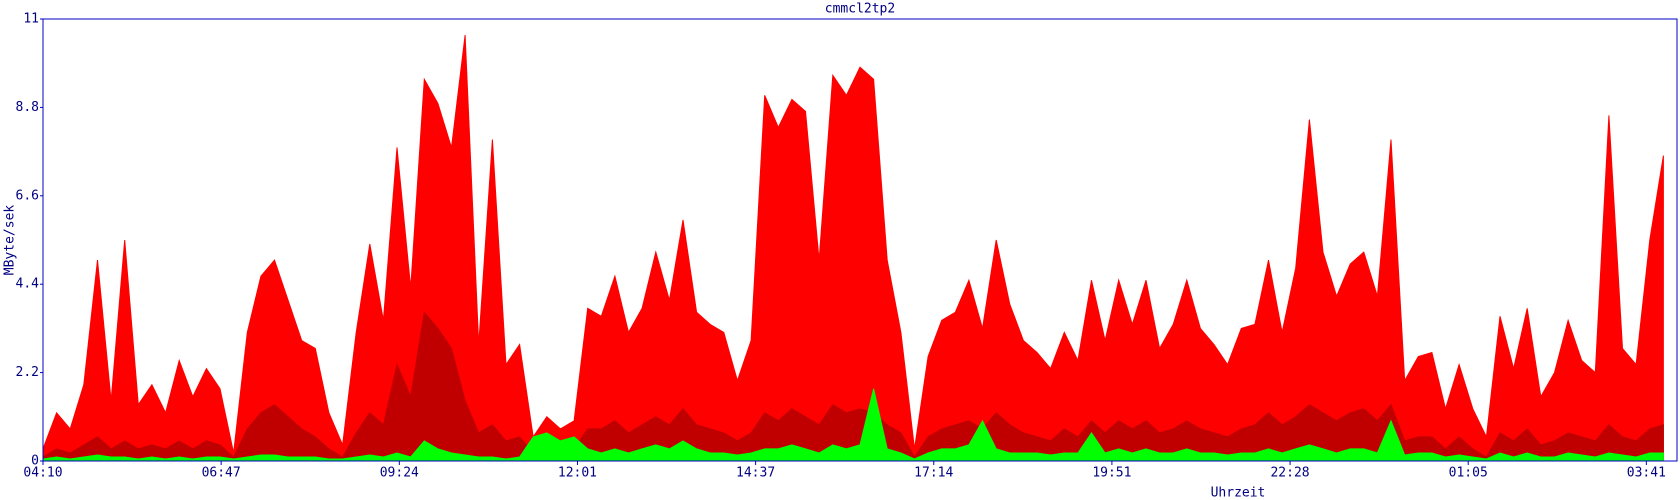  I want to click on x-tick-label: 14:37, so click(755, 473).